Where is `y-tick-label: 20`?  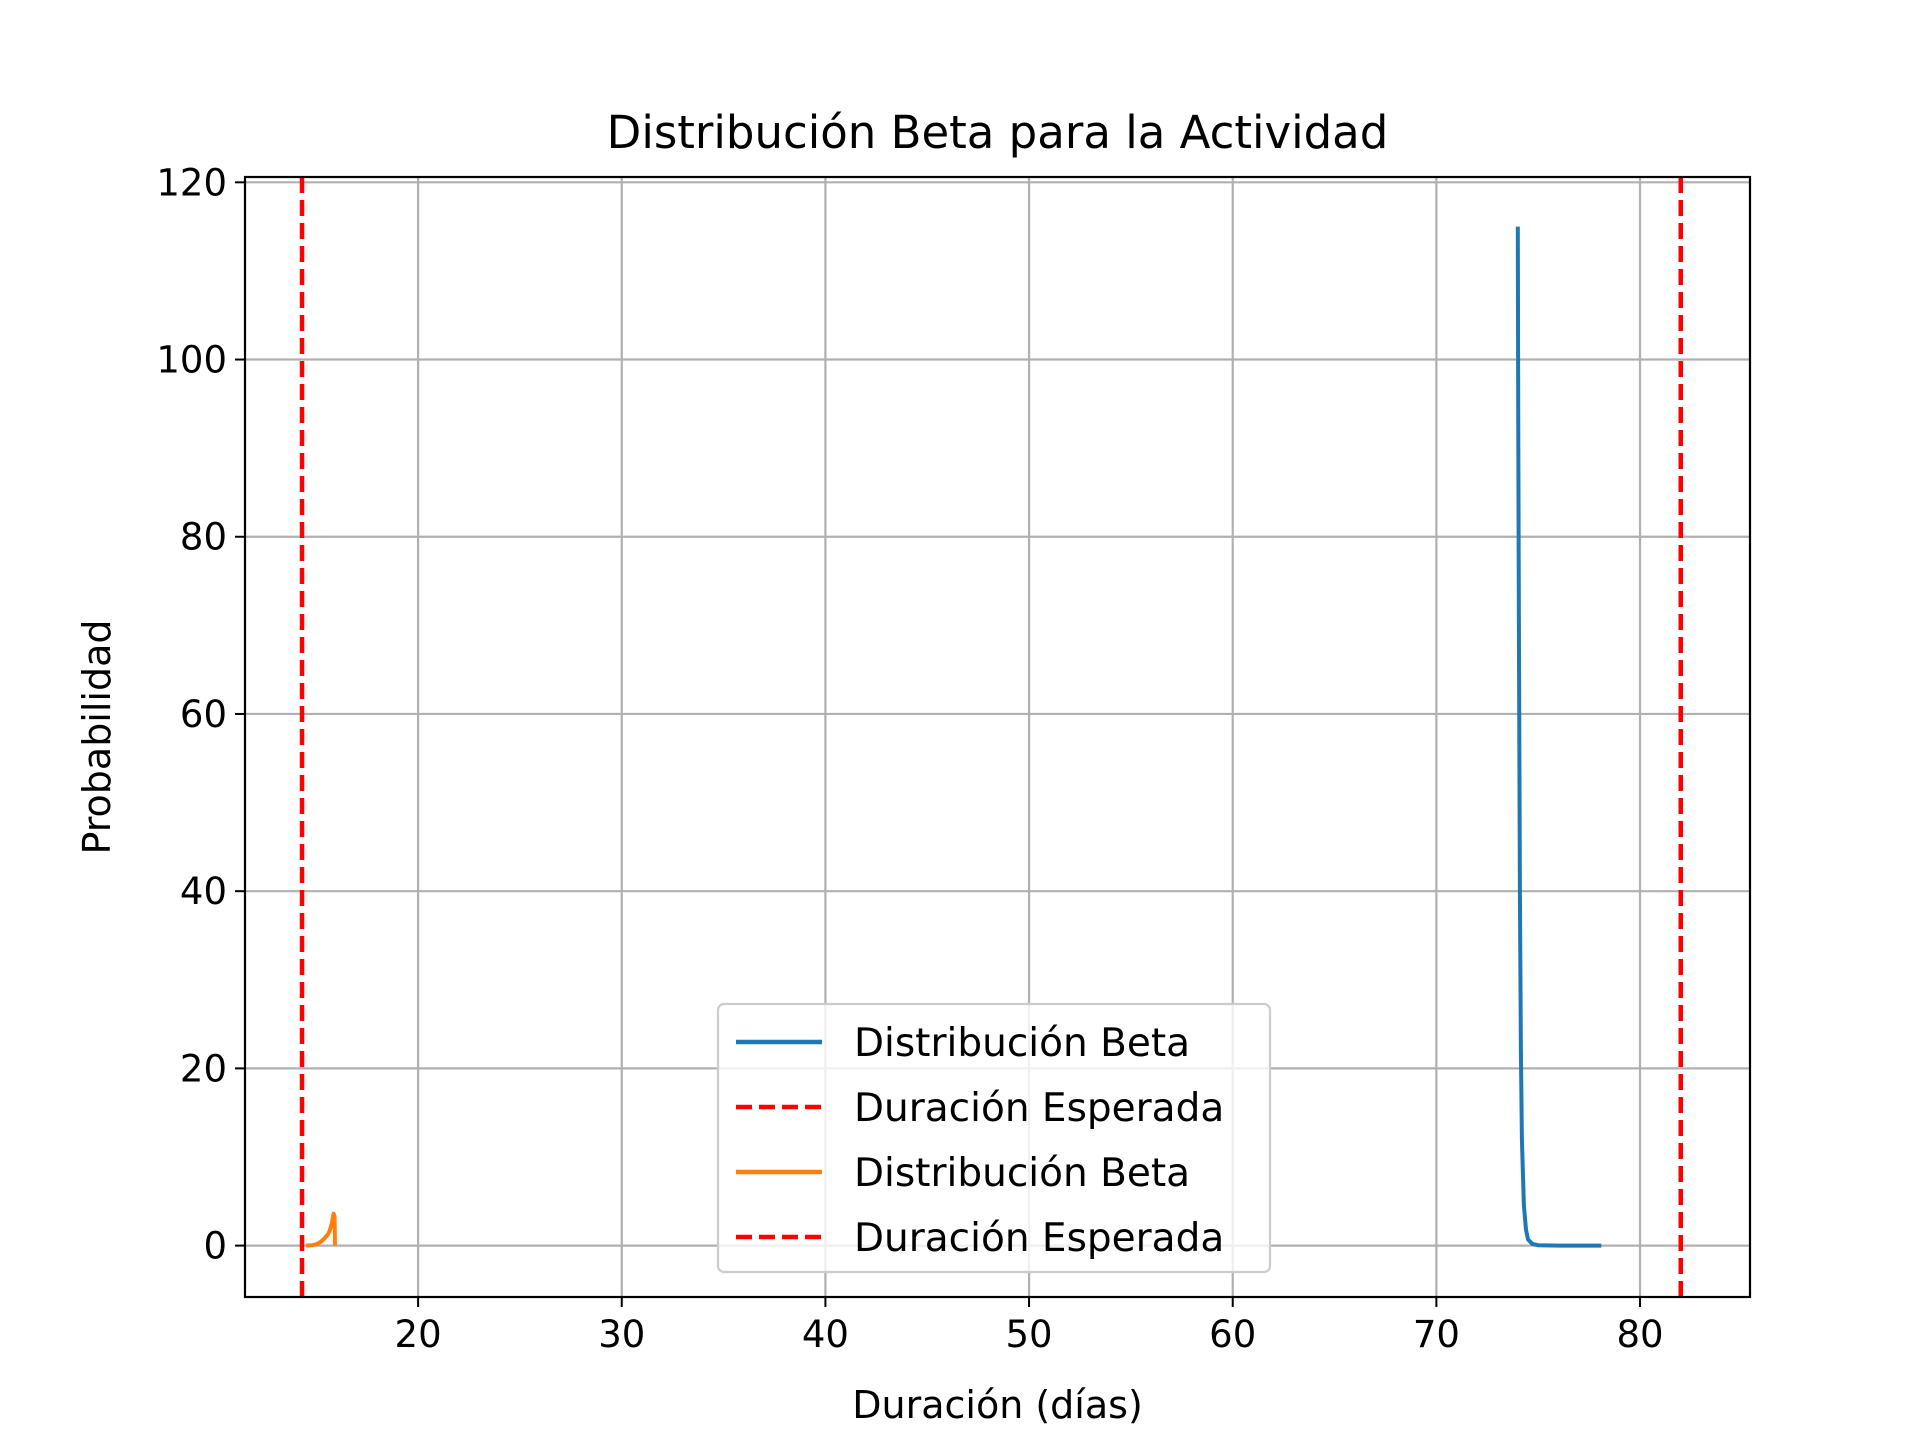 y-tick-label: 20 is located at coordinates (203, 1068).